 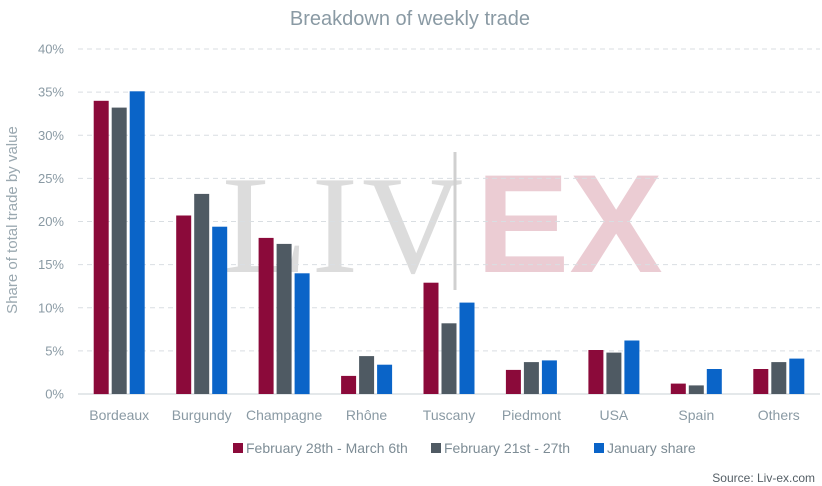 What do you see at coordinates (12, 220) in the screenshot?
I see `y-axis-label: Share of total trade by value` at bounding box center [12, 220].